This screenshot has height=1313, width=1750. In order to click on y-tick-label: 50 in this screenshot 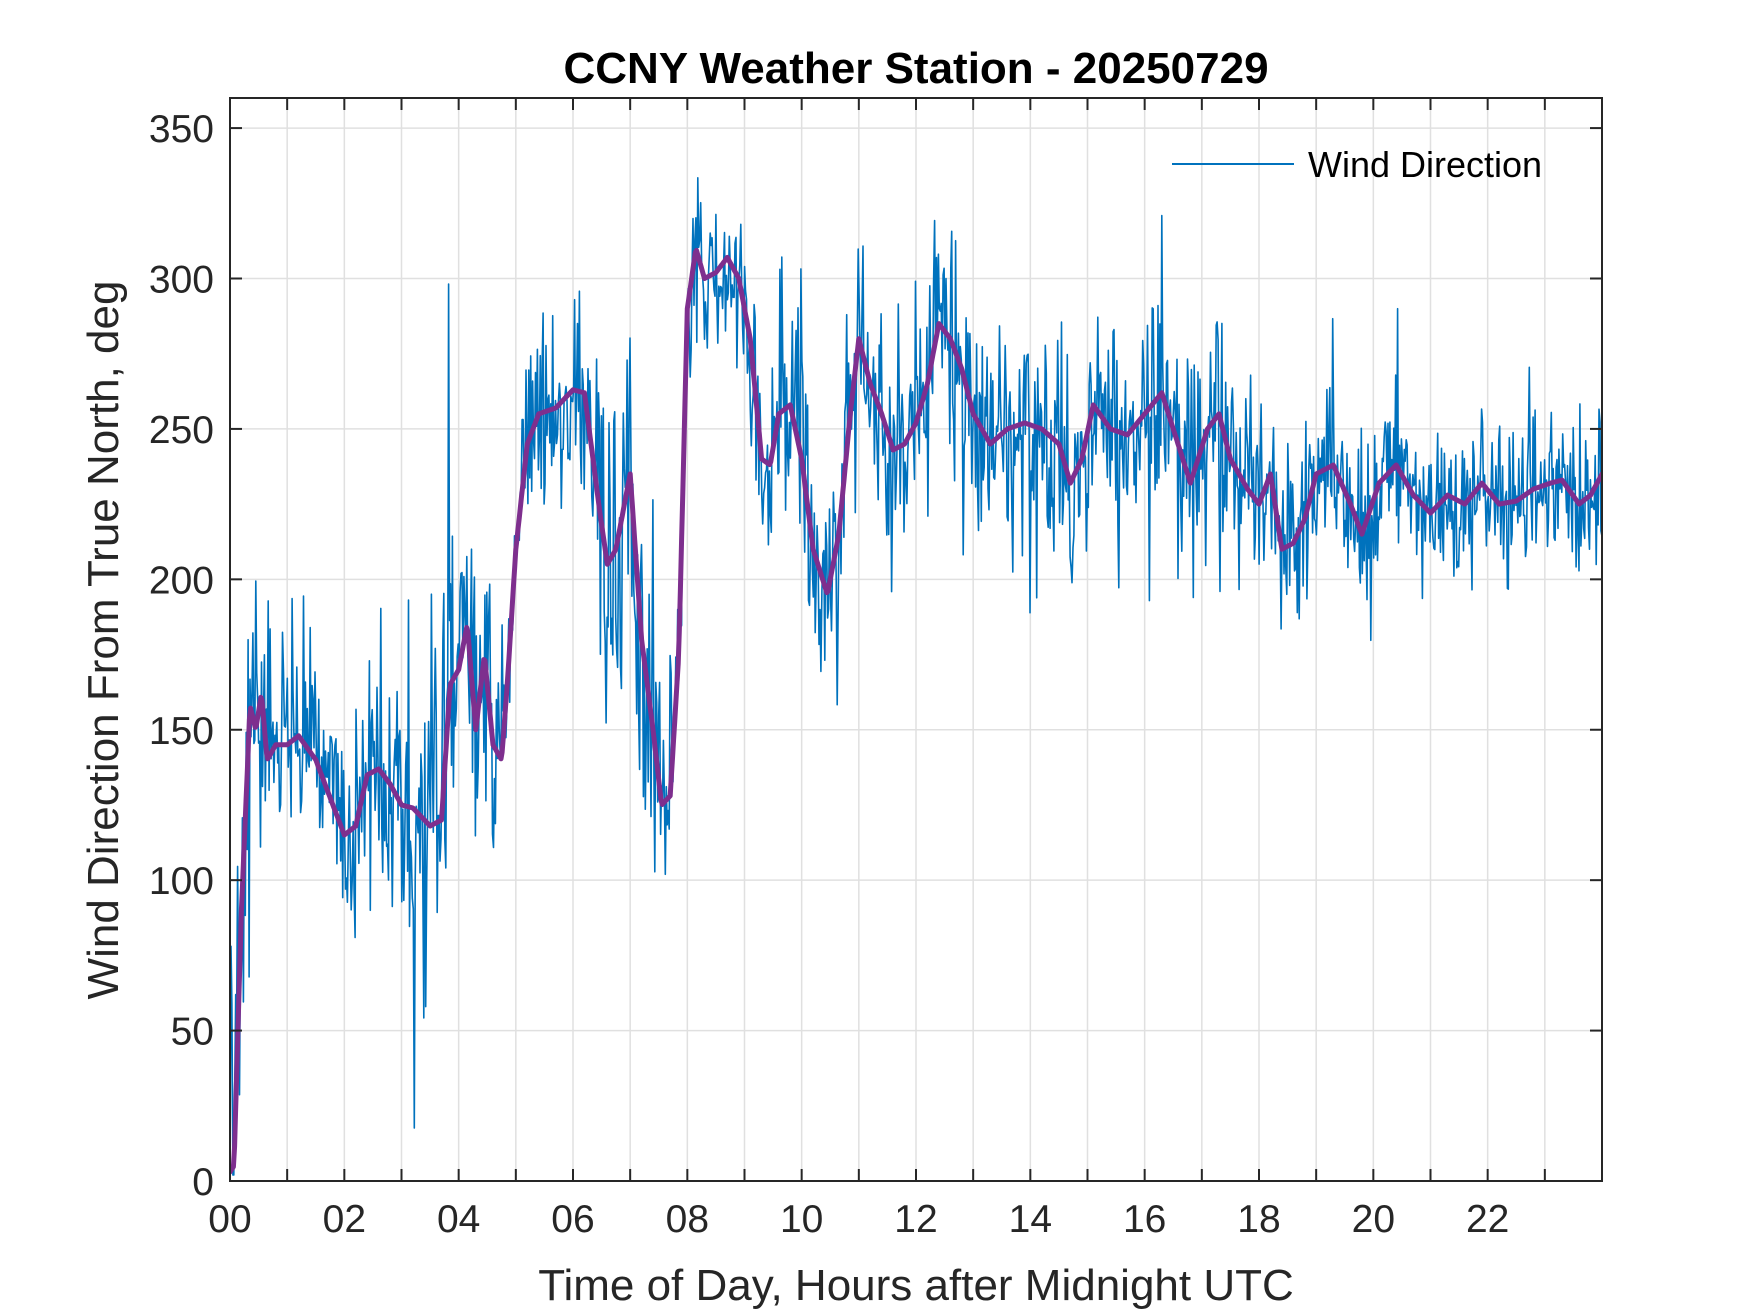, I will do `click(192, 1032)`.